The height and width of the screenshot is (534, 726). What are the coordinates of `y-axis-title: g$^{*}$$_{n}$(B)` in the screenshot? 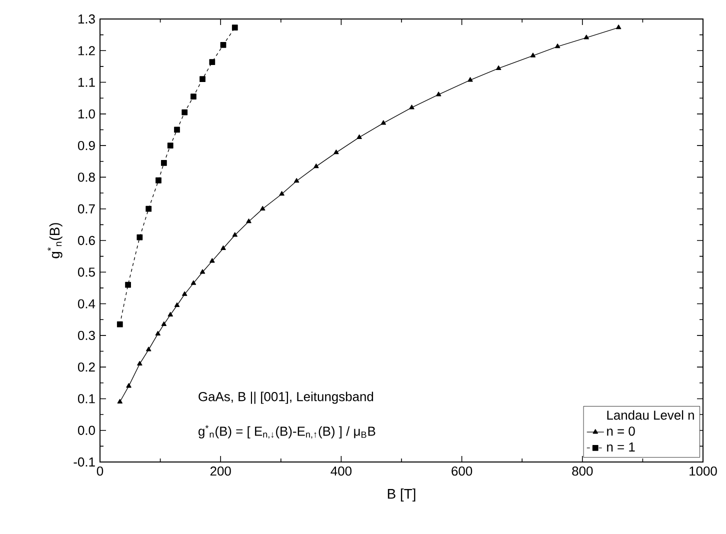 It's located at (55, 240).